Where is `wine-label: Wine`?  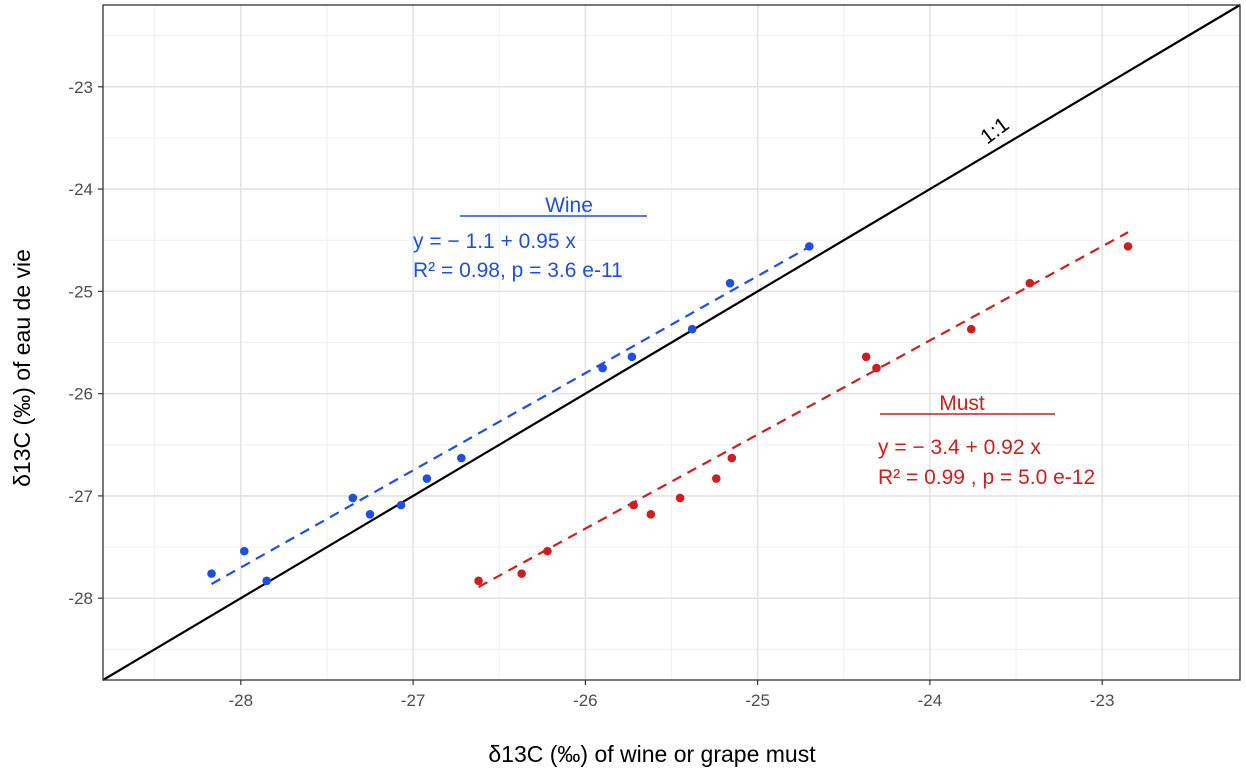 wine-label: Wine is located at coordinates (569, 205).